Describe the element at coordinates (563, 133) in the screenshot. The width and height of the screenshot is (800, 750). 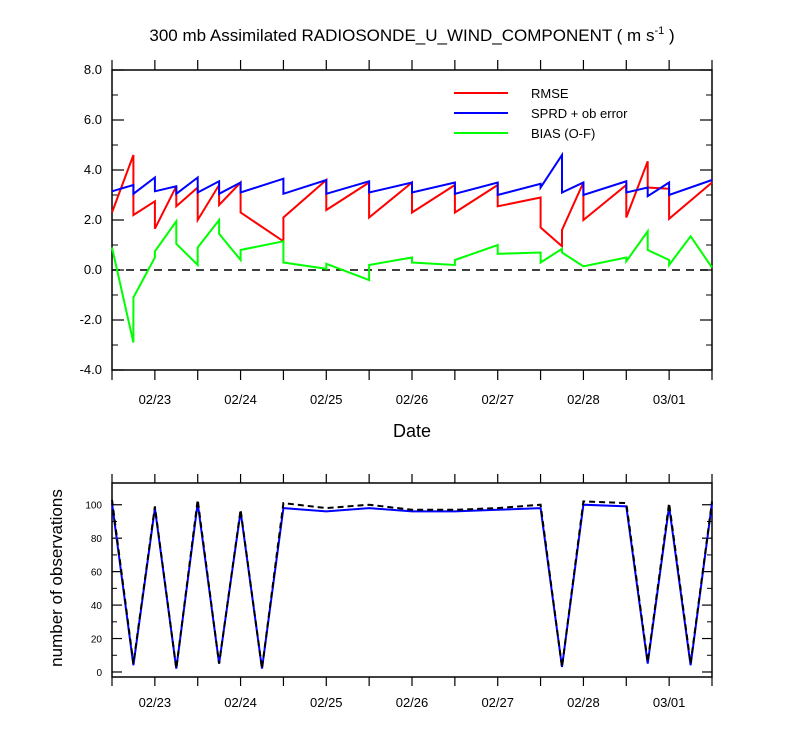
I see `legend-label: BIAS (O-F)` at that location.